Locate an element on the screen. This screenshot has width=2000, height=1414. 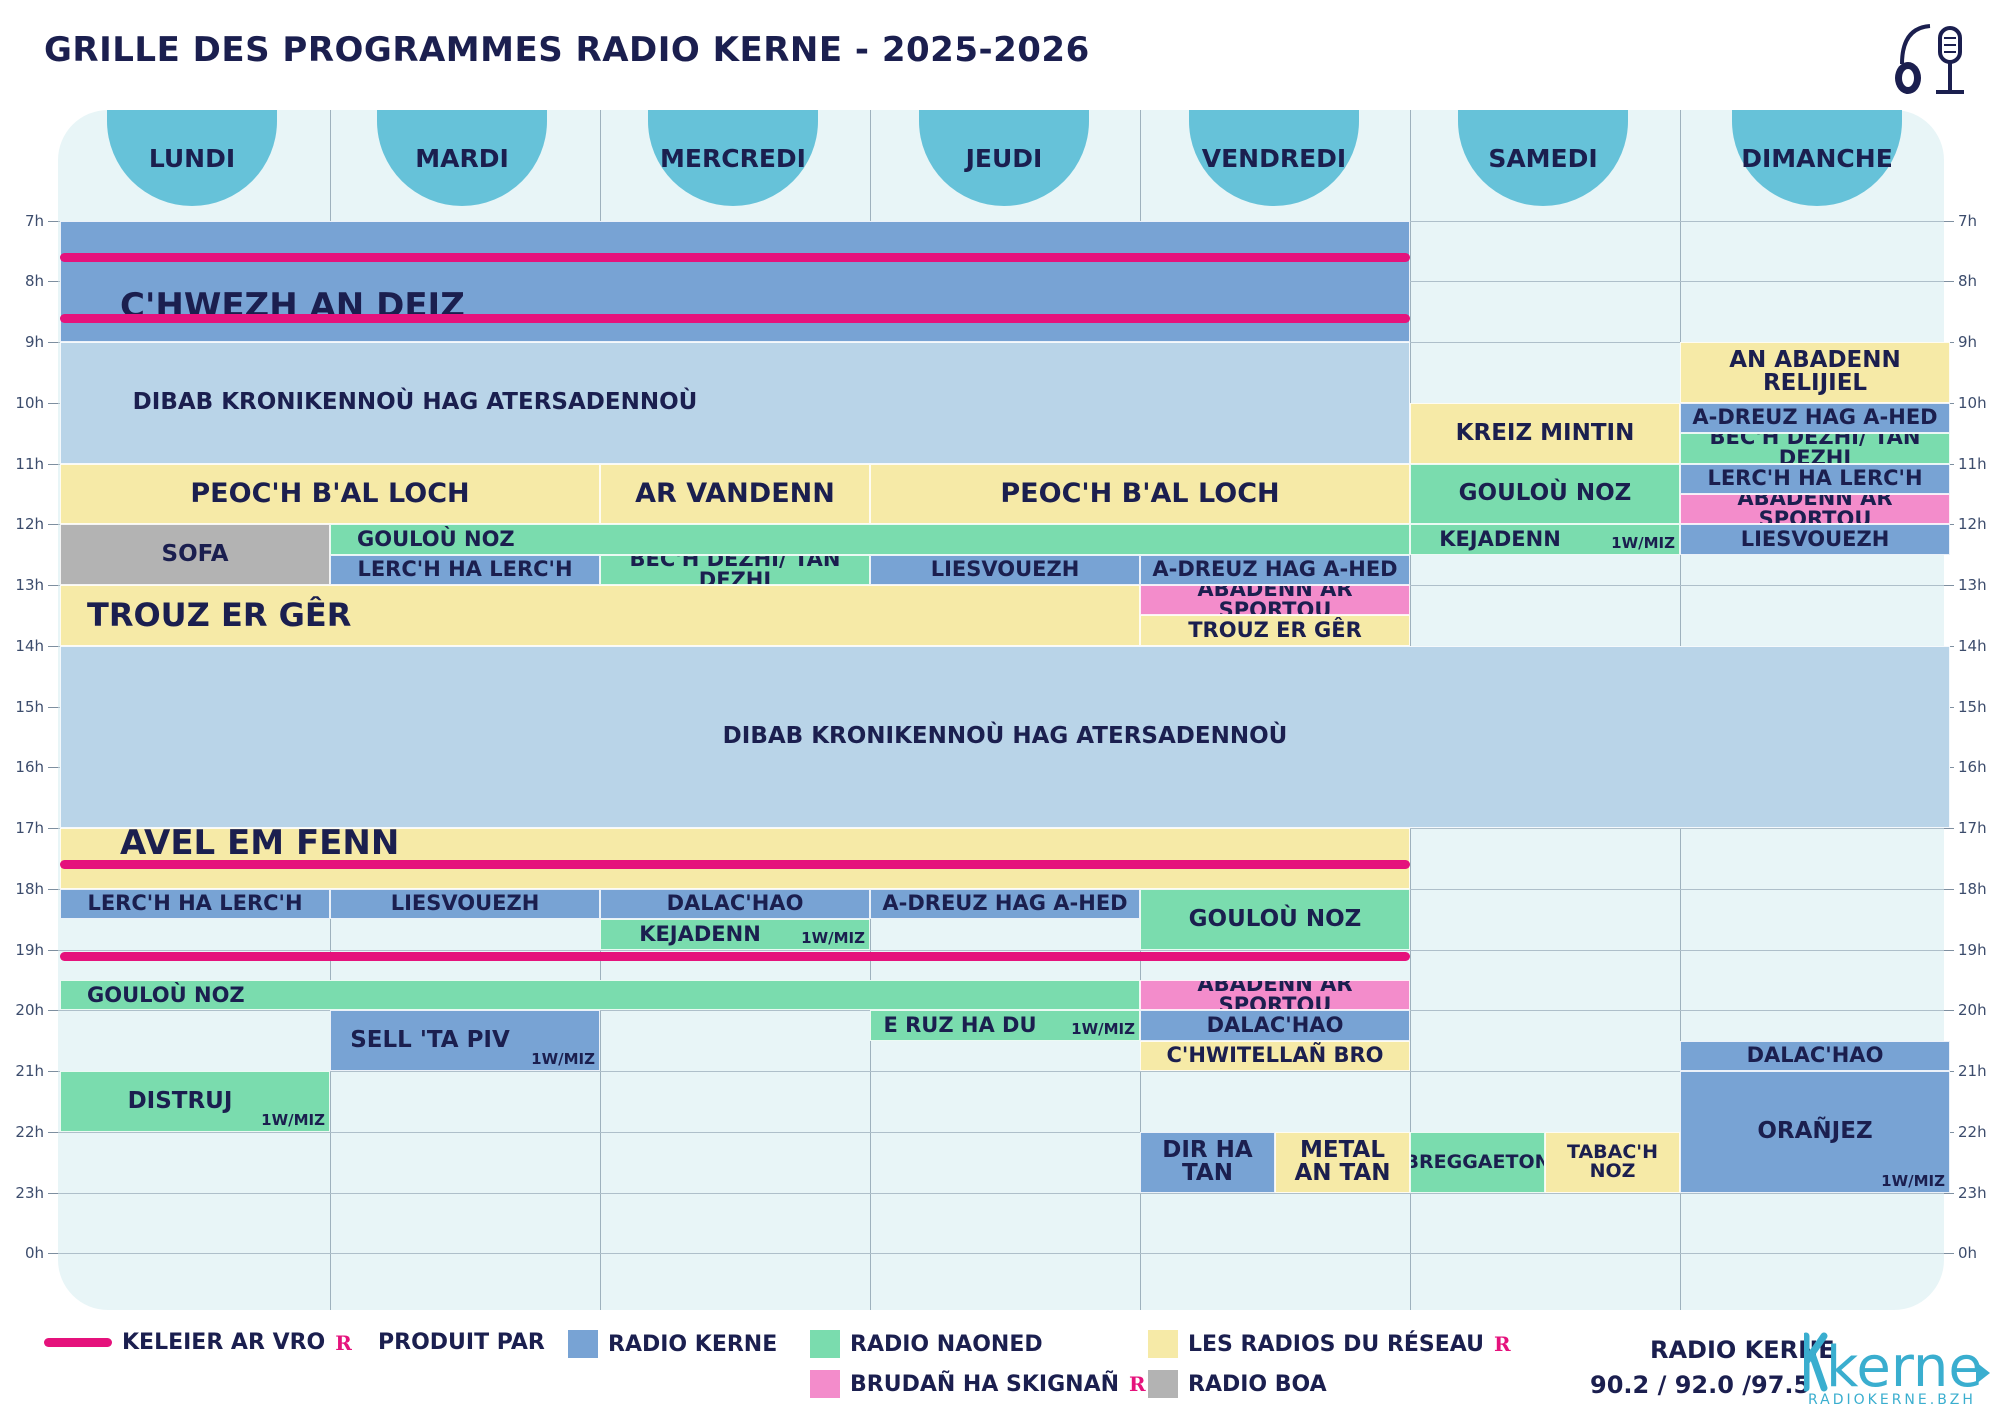
program-block: C'HWITELLAÑ BRO is located at coordinates (1275, 1055).